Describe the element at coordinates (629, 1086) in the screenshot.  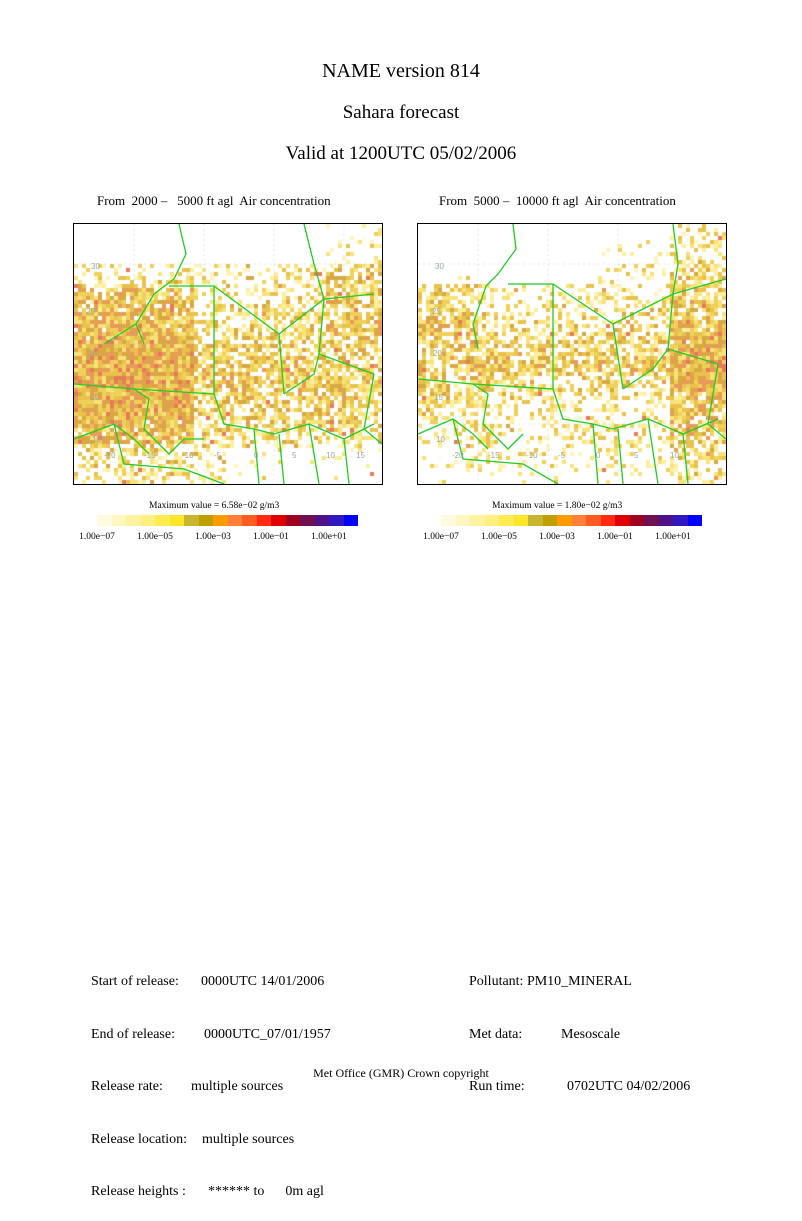
I see `run-value: 0702UTC 04/02/2006` at that location.